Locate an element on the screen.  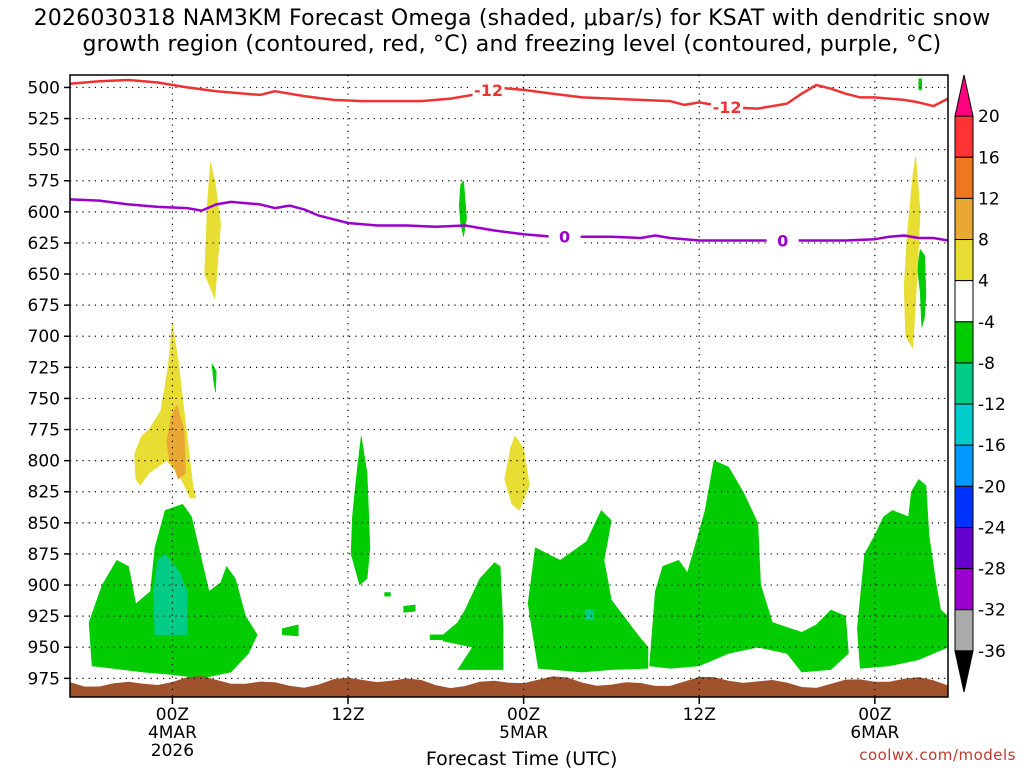
x-tick-label-3-0: 12Z is located at coordinates (699, 715).